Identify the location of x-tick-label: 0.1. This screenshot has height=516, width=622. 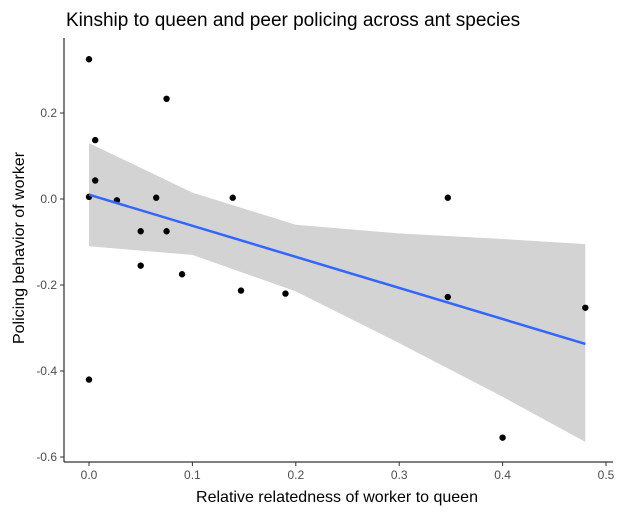
(192, 475).